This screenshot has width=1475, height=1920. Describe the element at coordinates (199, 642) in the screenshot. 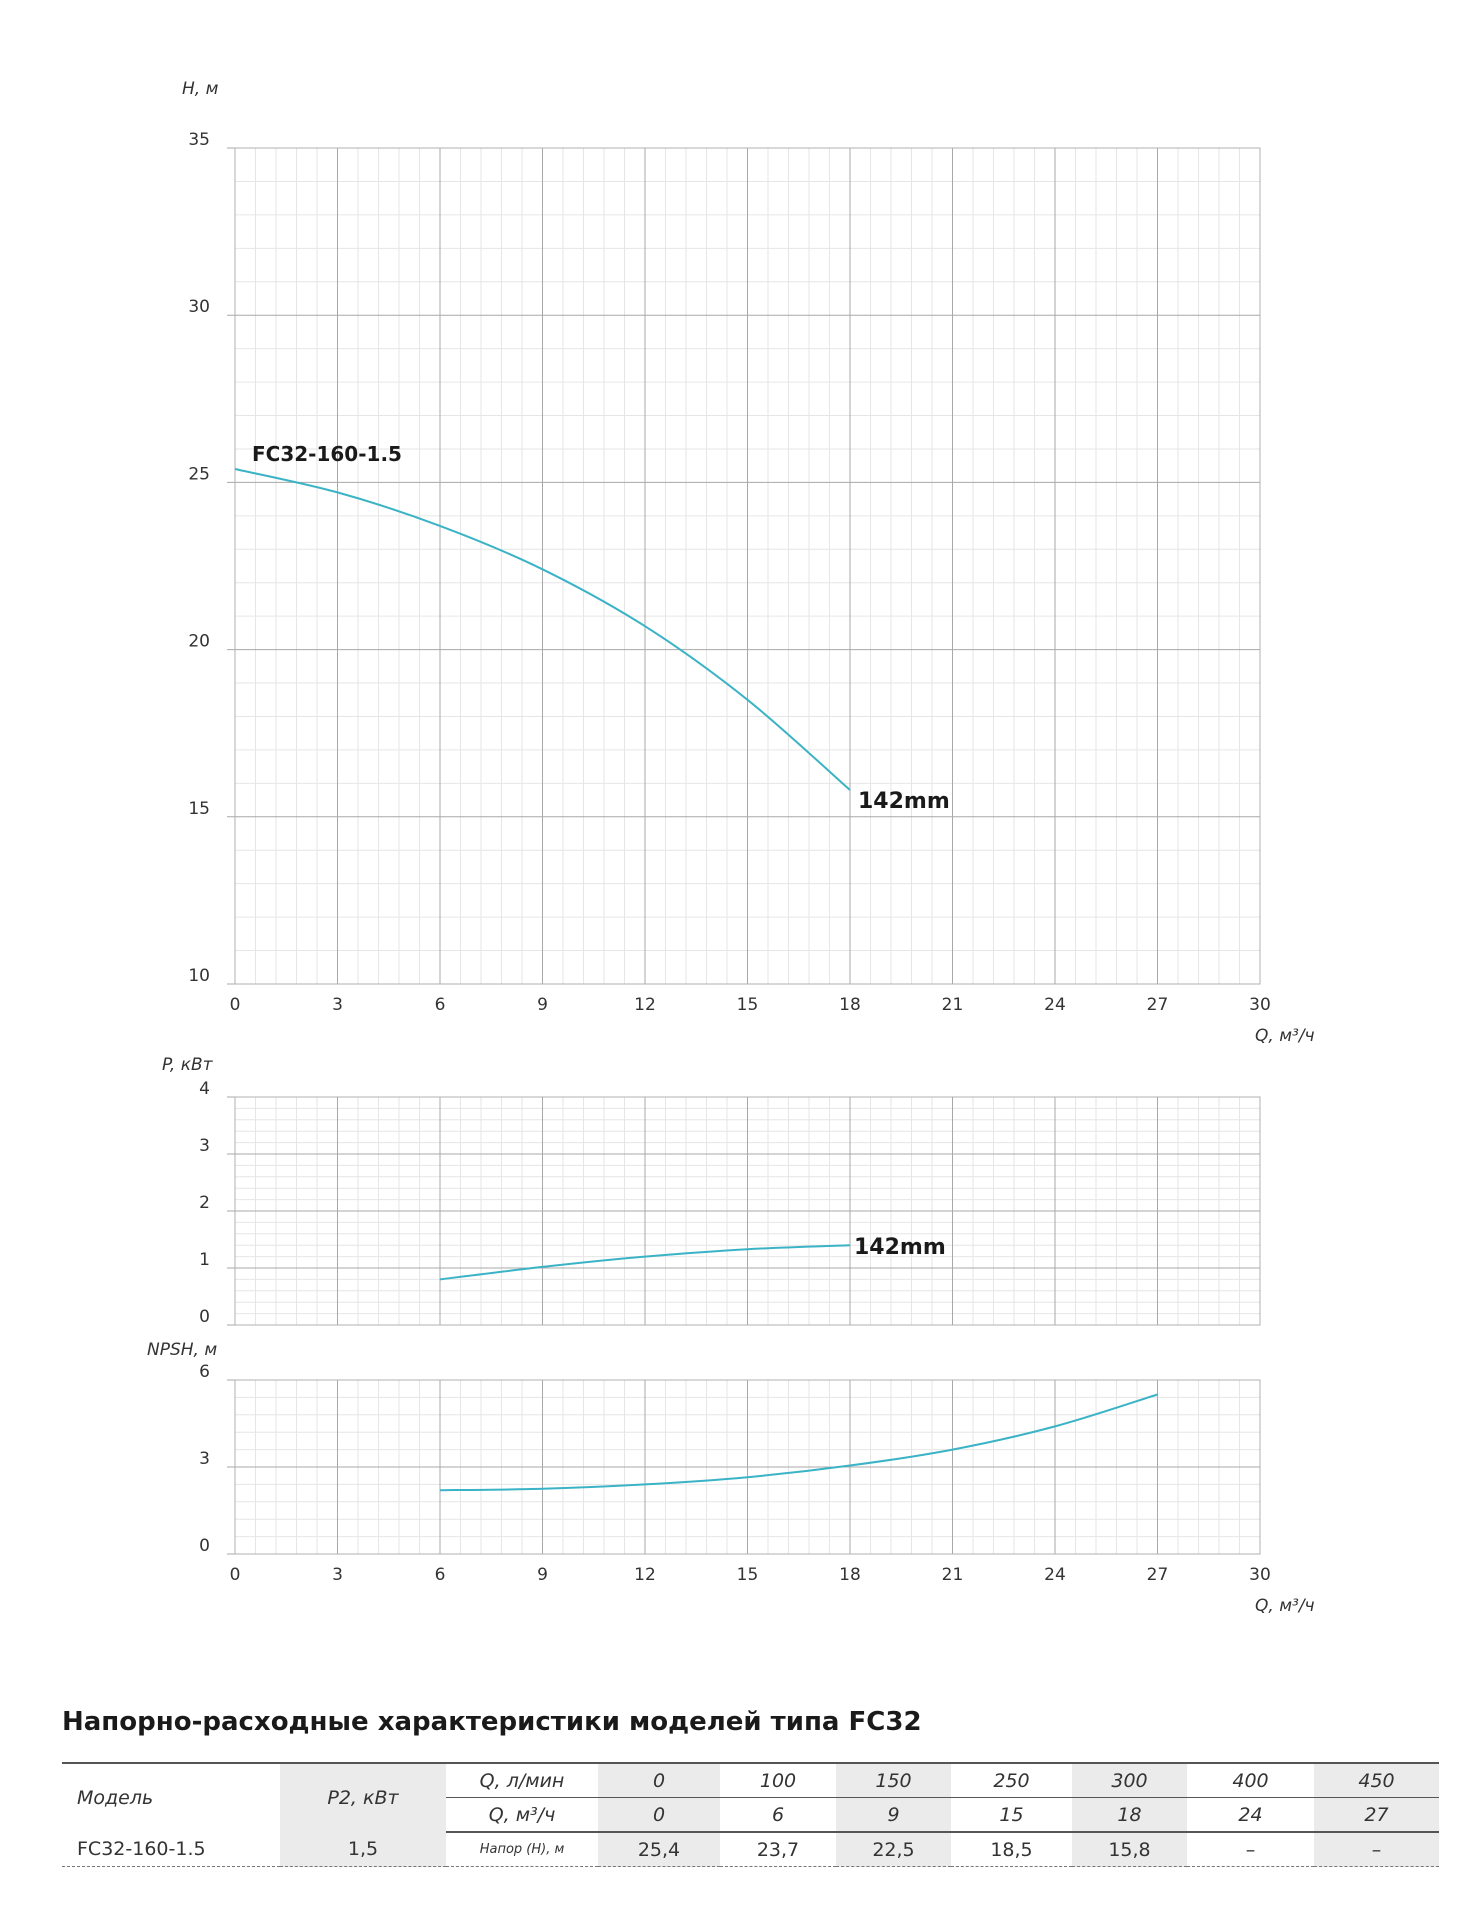

I see `y-tick-label: 20` at that location.